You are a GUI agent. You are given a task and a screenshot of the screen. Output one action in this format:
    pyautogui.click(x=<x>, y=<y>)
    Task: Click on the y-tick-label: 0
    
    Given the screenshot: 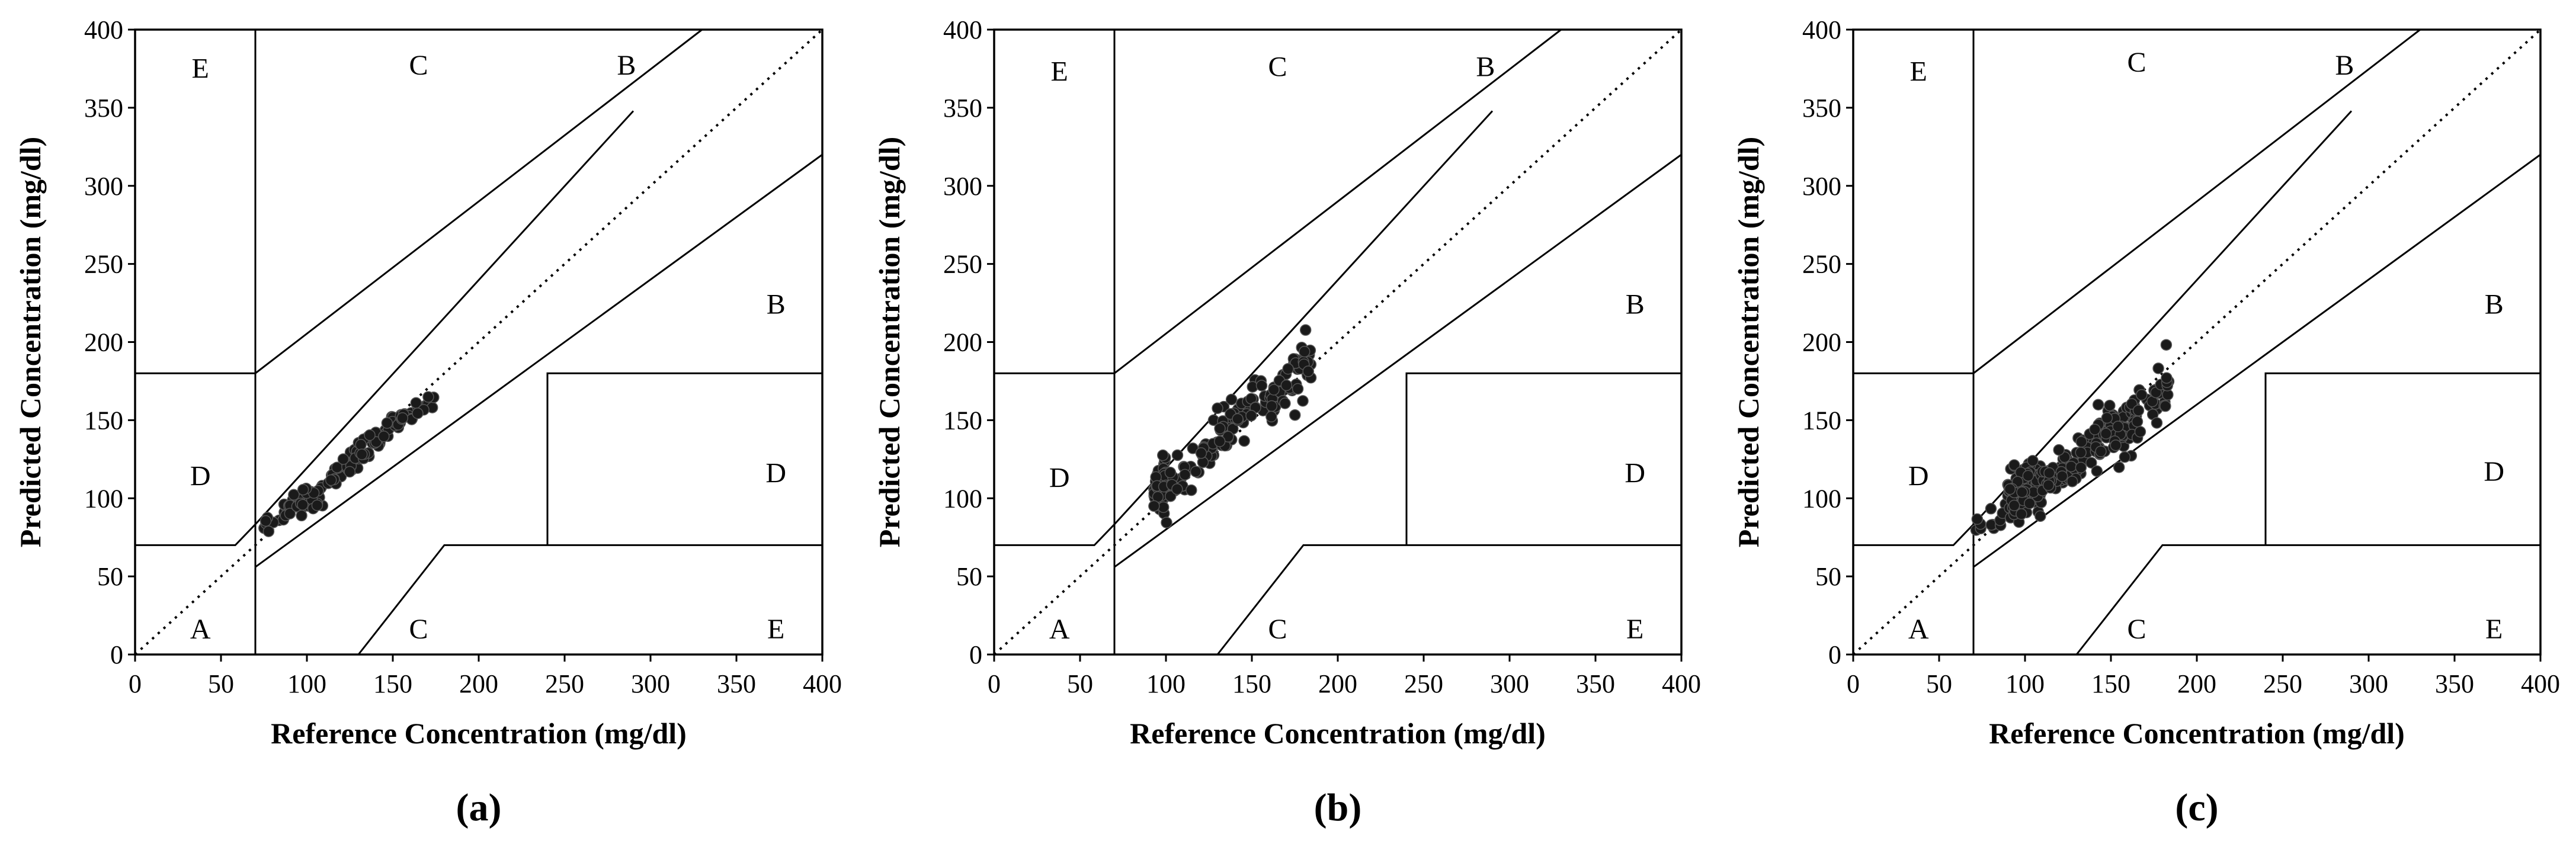 What is the action you would take?
    pyautogui.click(x=117, y=654)
    